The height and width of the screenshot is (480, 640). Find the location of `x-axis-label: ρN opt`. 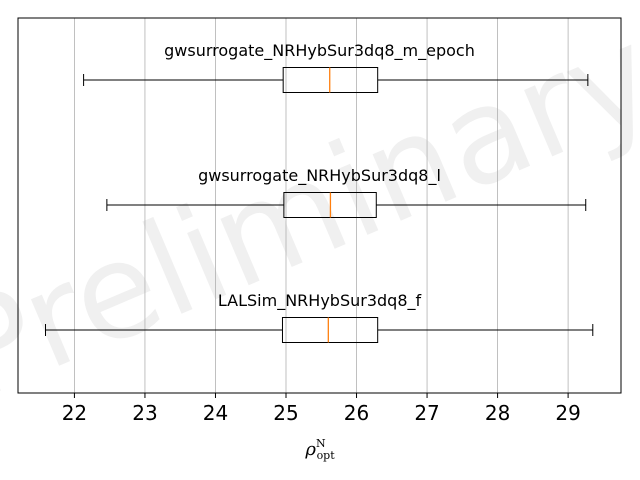

x-axis-label: ρN opt is located at coordinates (319, 449).